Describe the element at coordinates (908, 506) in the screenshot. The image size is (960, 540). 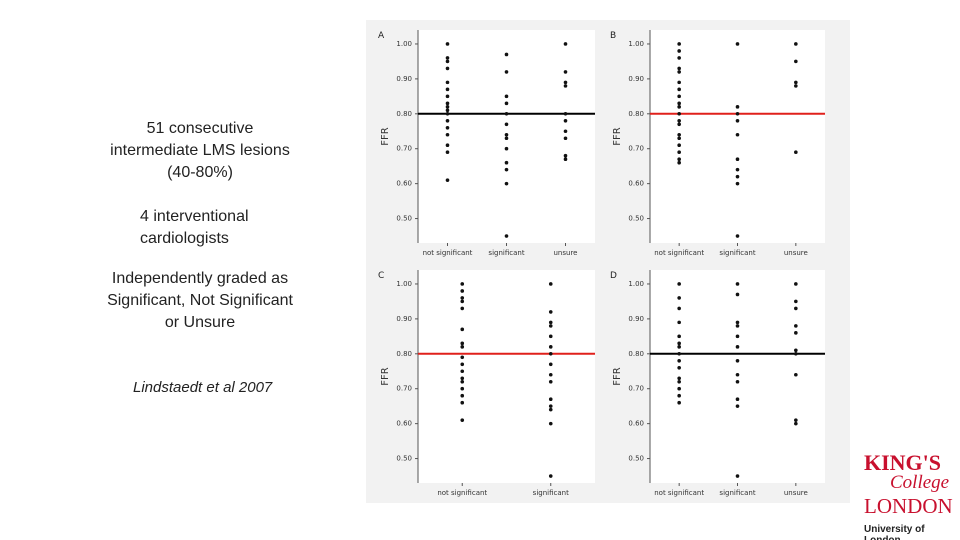
I see `logo-line: LONDON` at that location.